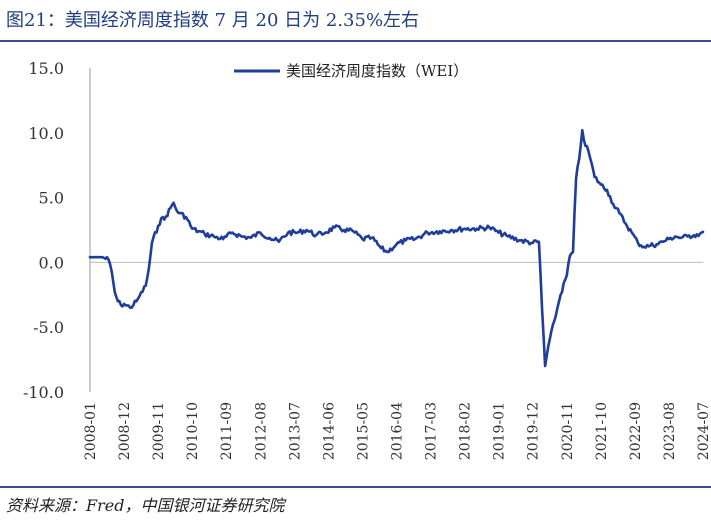  What do you see at coordinates (432, 431) in the screenshot?
I see `x-tick-label: 2017-03` at bounding box center [432, 431].